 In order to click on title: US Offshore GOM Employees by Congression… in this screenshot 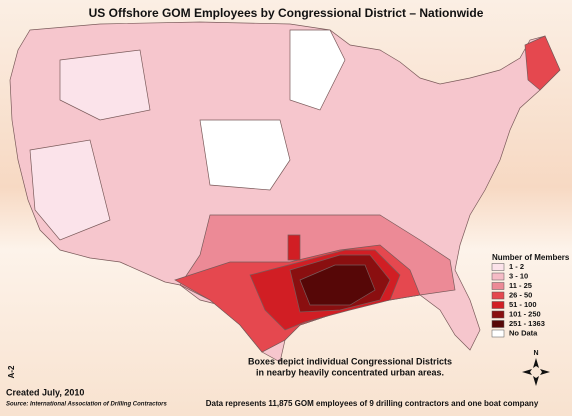, I will do `click(286, 13)`.